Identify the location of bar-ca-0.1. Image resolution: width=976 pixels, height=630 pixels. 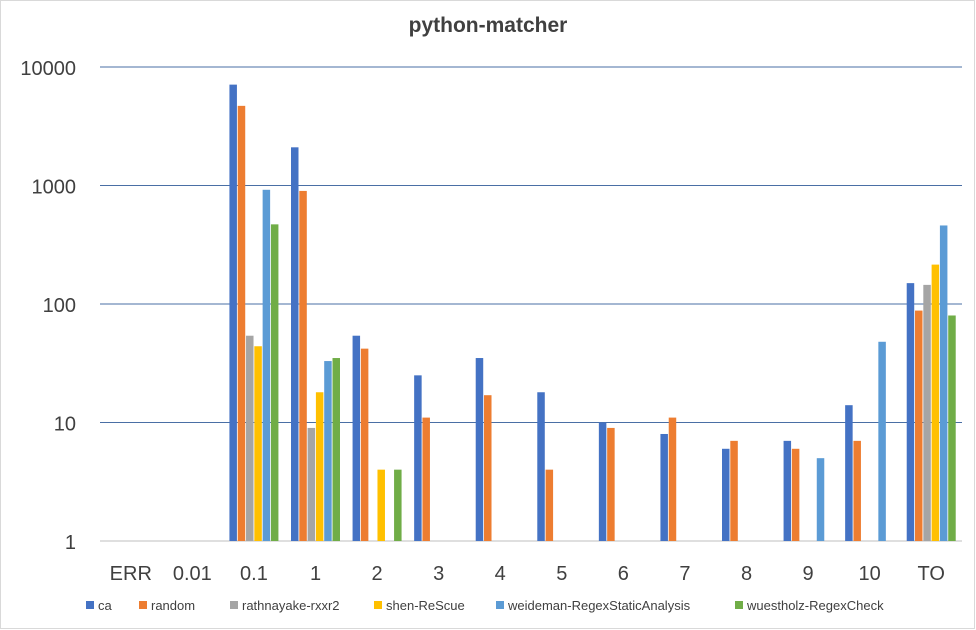
(233, 312).